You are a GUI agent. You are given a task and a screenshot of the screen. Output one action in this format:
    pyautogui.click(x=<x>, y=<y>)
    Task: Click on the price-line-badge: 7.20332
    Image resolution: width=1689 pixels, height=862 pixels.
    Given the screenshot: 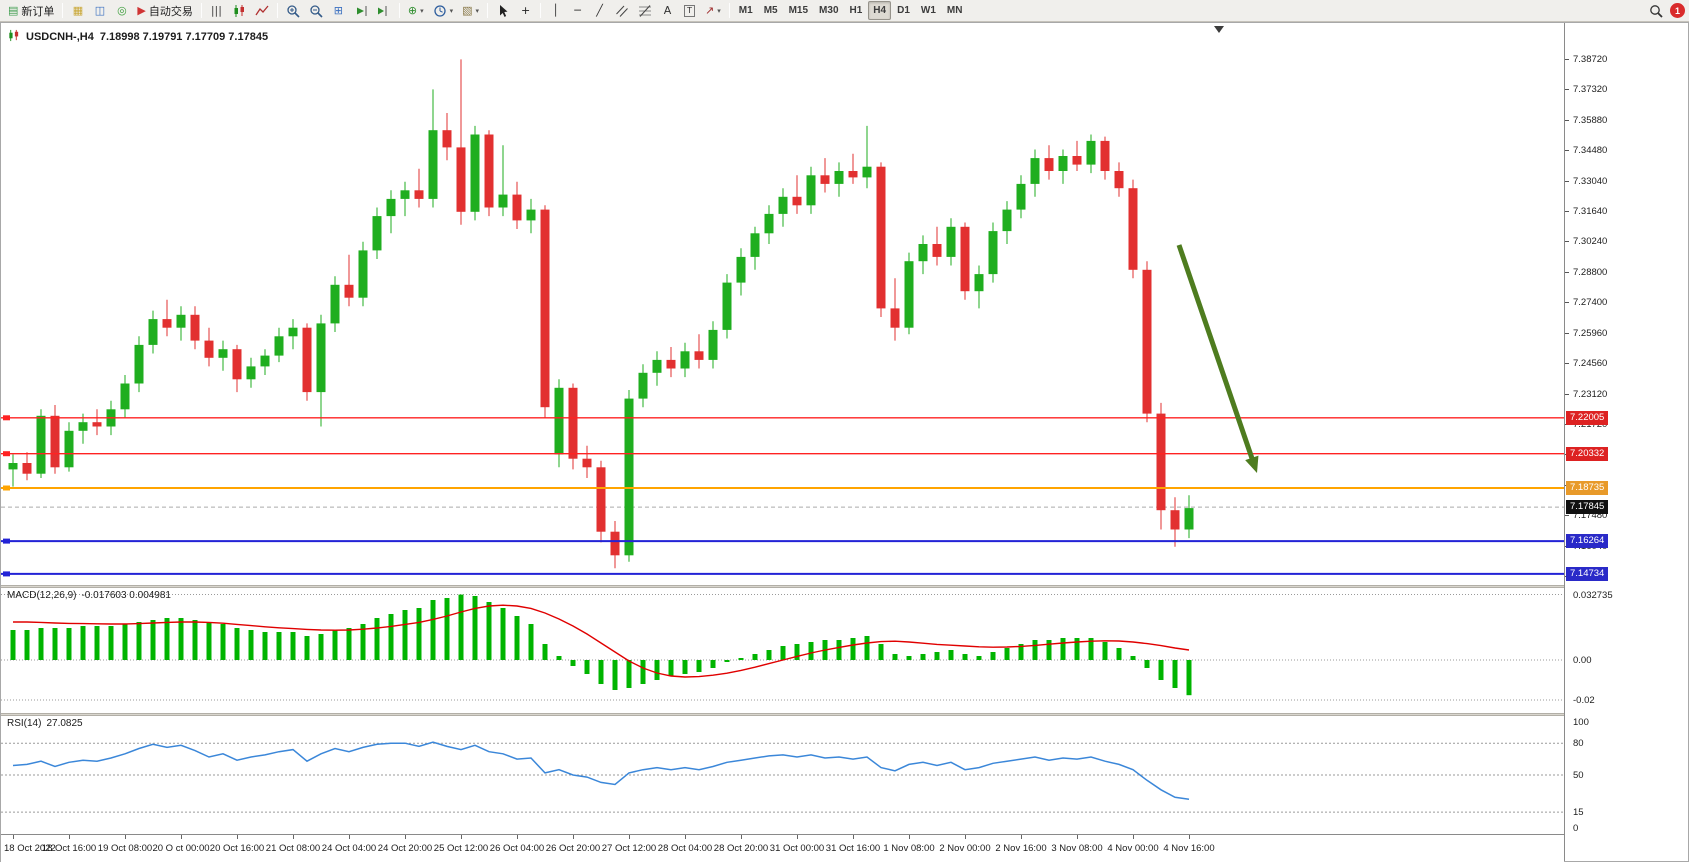 What is the action you would take?
    pyautogui.click(x=1587, y=453)
    